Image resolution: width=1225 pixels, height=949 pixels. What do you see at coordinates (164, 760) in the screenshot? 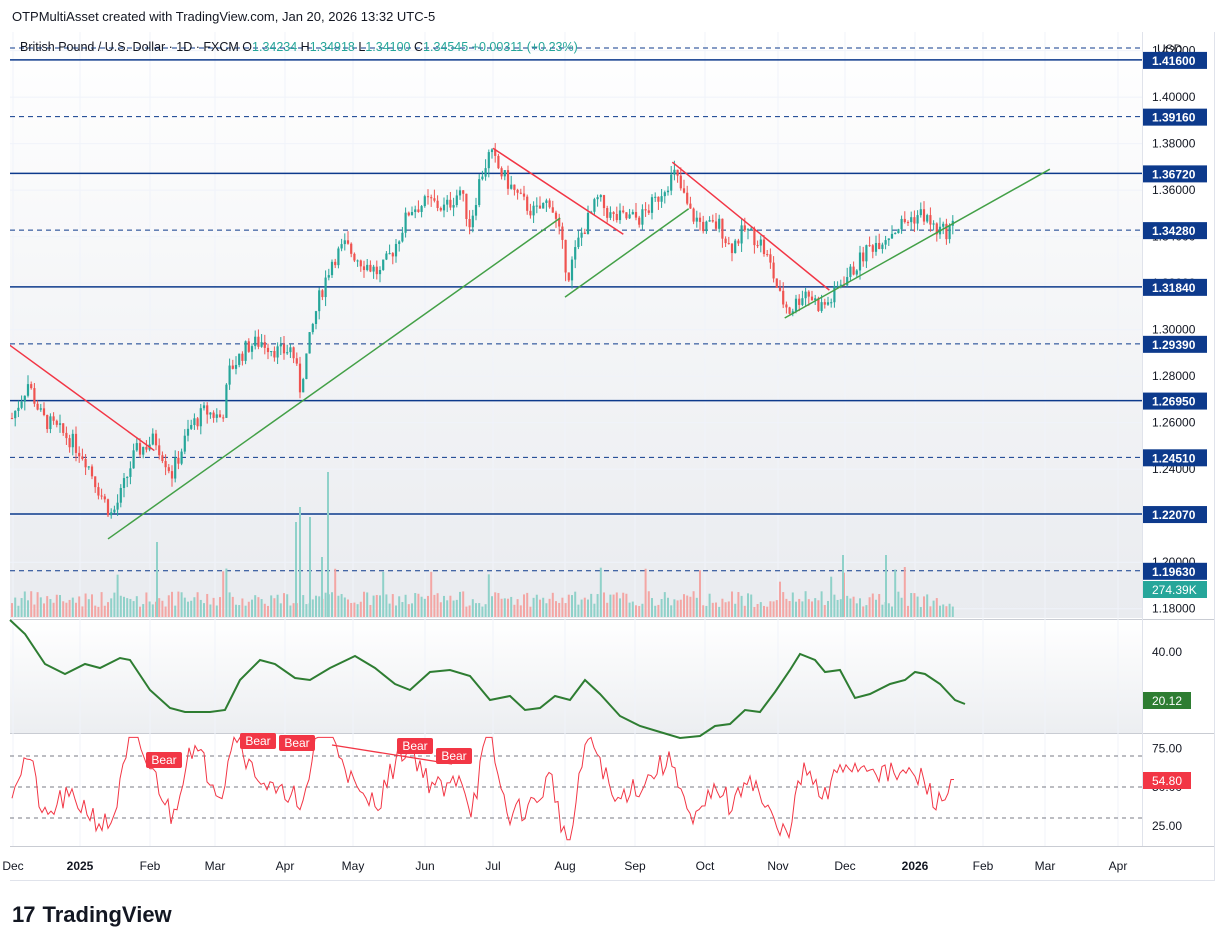
I see `bear-label` at bounding box center [164, 760].